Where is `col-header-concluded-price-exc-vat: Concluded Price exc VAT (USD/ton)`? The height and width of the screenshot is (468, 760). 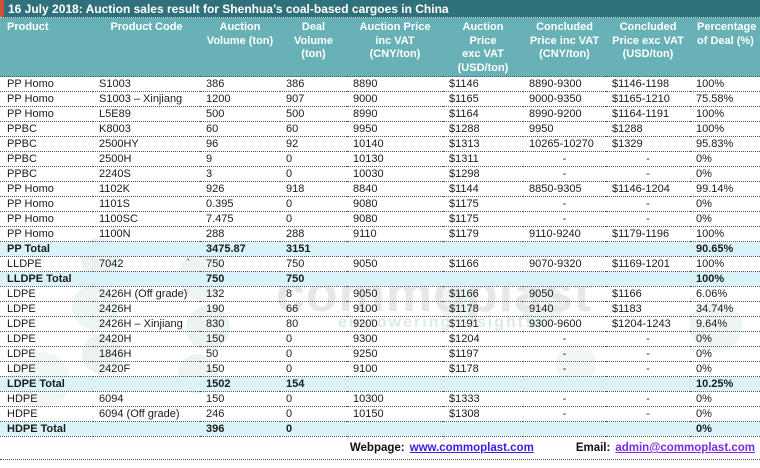
col-header-concluded-price-exc-vat: Concluded Price exc VAT (USD/ton) is located at coordinates (648, 47).